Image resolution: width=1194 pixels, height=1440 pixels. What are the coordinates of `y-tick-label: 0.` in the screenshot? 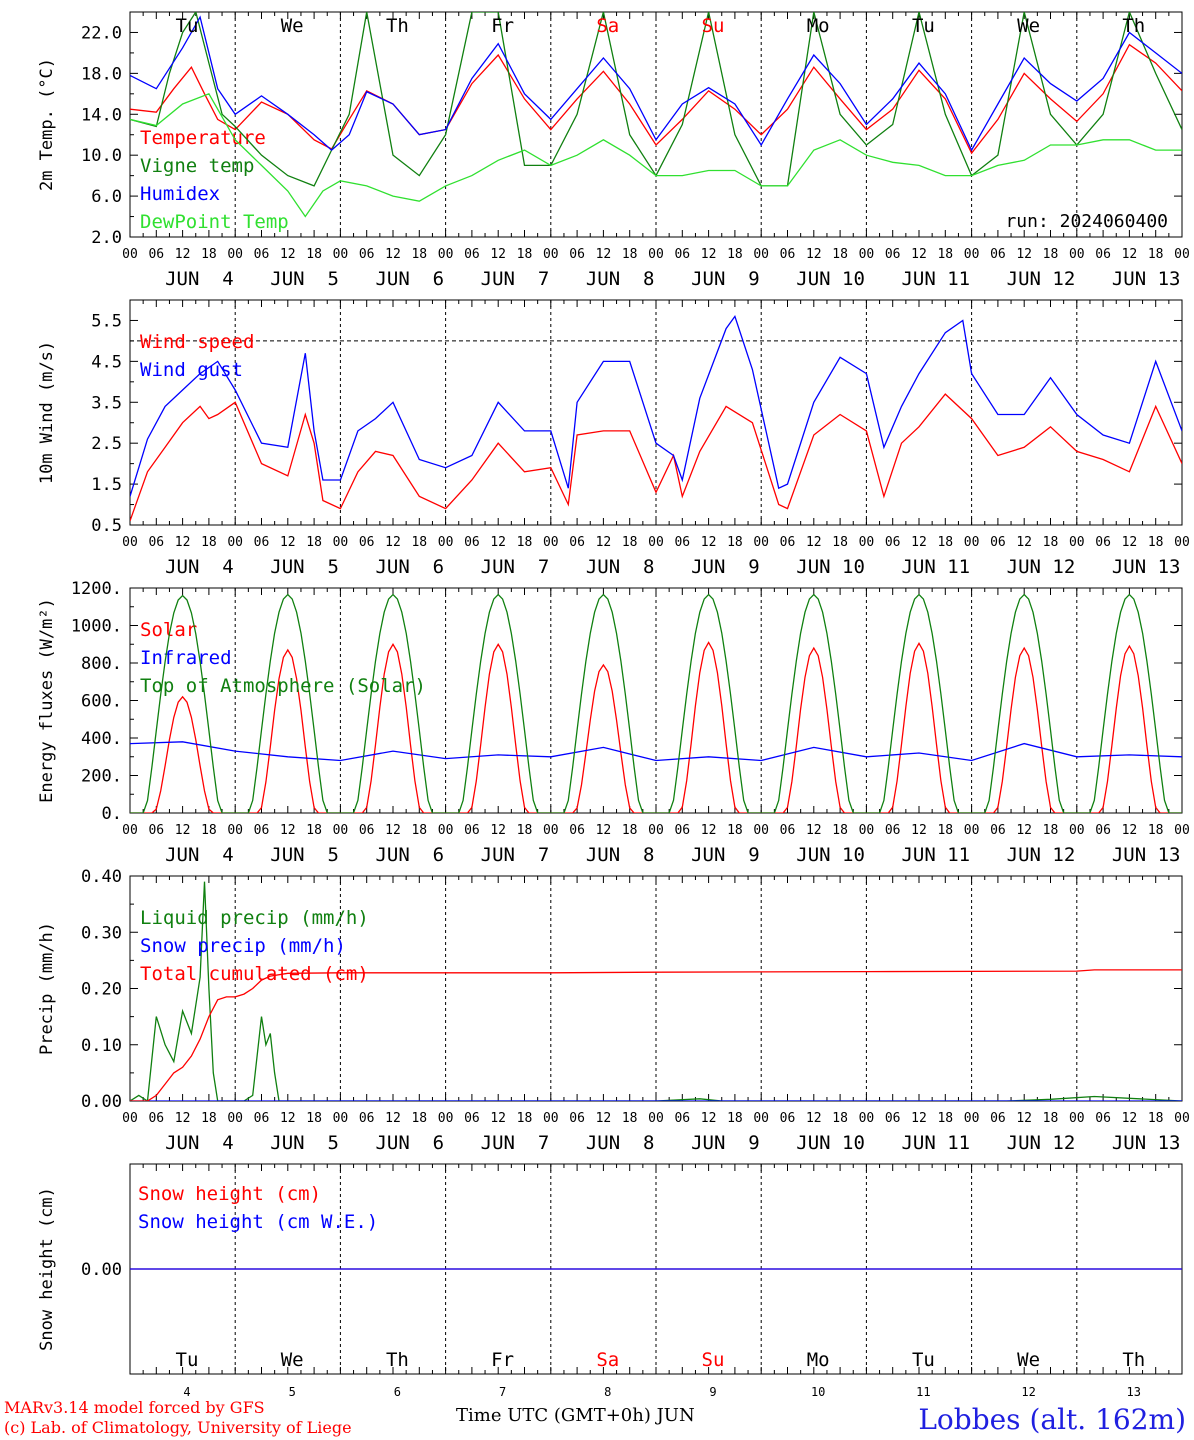 It's located at (112, 814).